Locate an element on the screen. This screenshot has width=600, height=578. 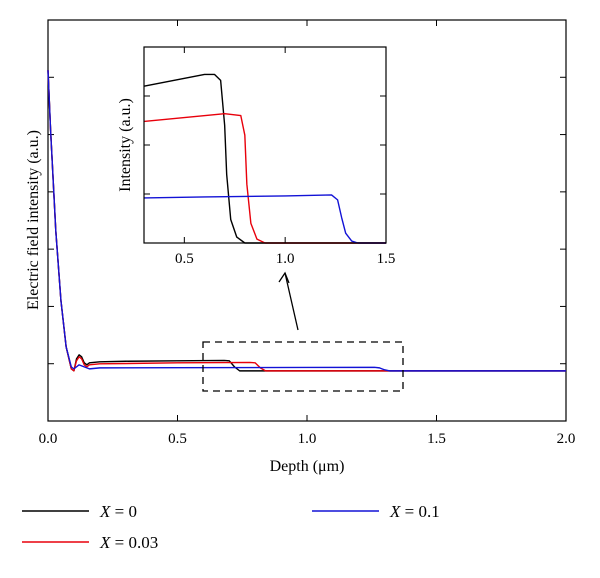
x-tick-label: 2.0 is located at coordinates (566, 439).